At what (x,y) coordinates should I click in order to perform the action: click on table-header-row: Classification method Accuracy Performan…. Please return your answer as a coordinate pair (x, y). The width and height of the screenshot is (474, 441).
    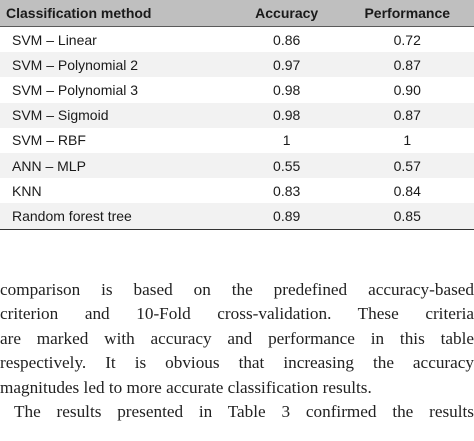
    Looking at the image, I should click on (237, 13).